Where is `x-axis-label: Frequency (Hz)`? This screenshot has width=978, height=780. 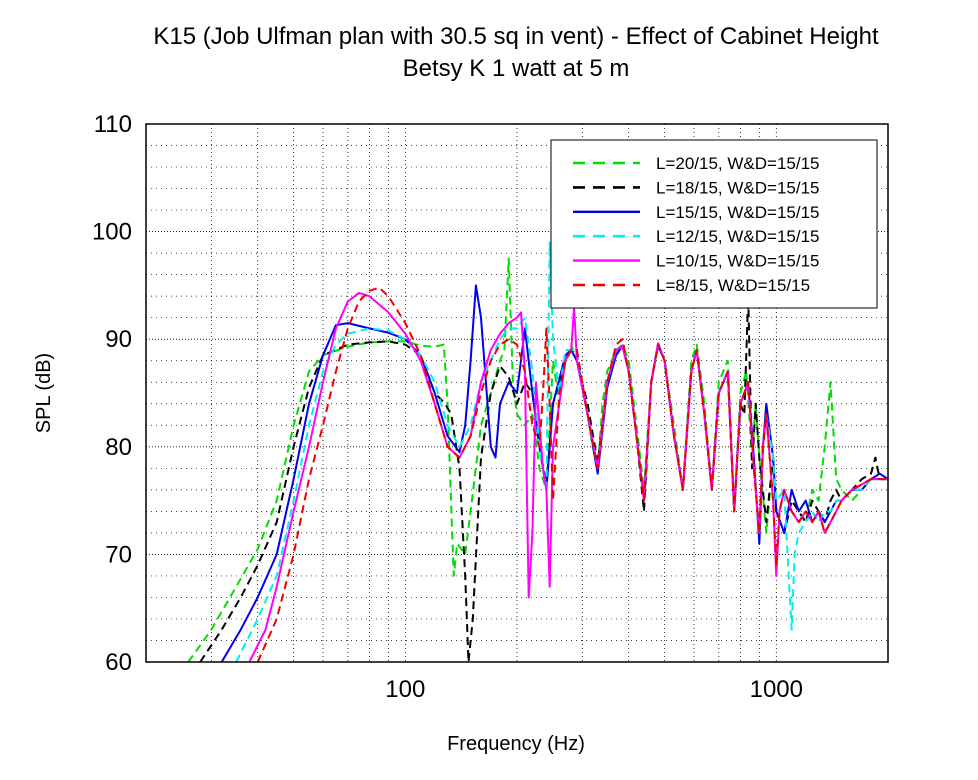
x-axis-label: Frequency (Hz) is located at coordinates (516, 744).